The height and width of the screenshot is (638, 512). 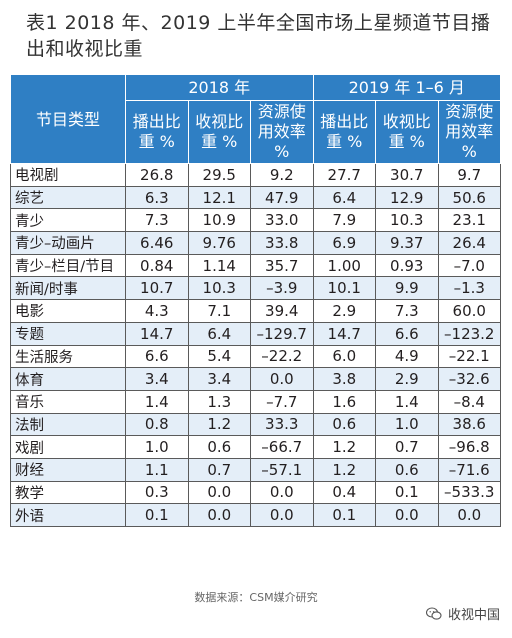 What do you see at coordinates (469, 265) in the screenshot?
I see `value-cell: –7.0` at bounding box center [469, 265].